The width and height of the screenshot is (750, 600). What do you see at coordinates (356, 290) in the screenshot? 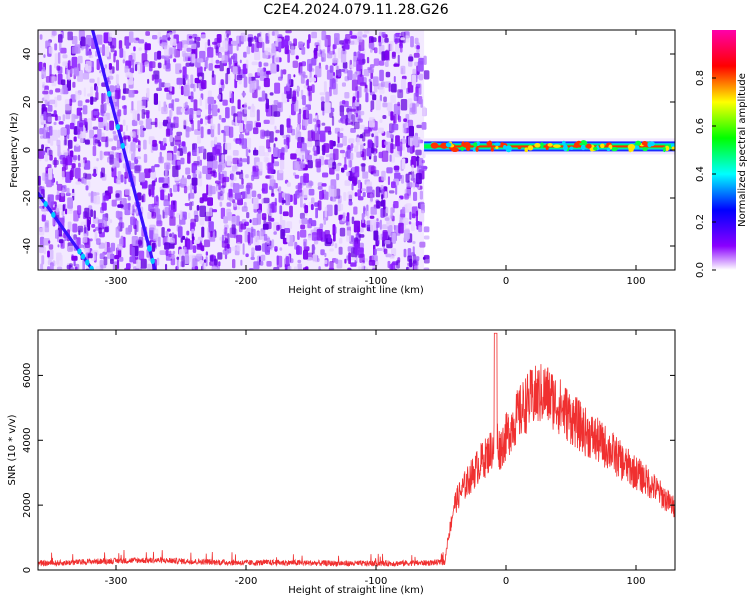
I see `spectrogram-x-axis-label: Height of straight line (km)` at bounding box center [356, 290].